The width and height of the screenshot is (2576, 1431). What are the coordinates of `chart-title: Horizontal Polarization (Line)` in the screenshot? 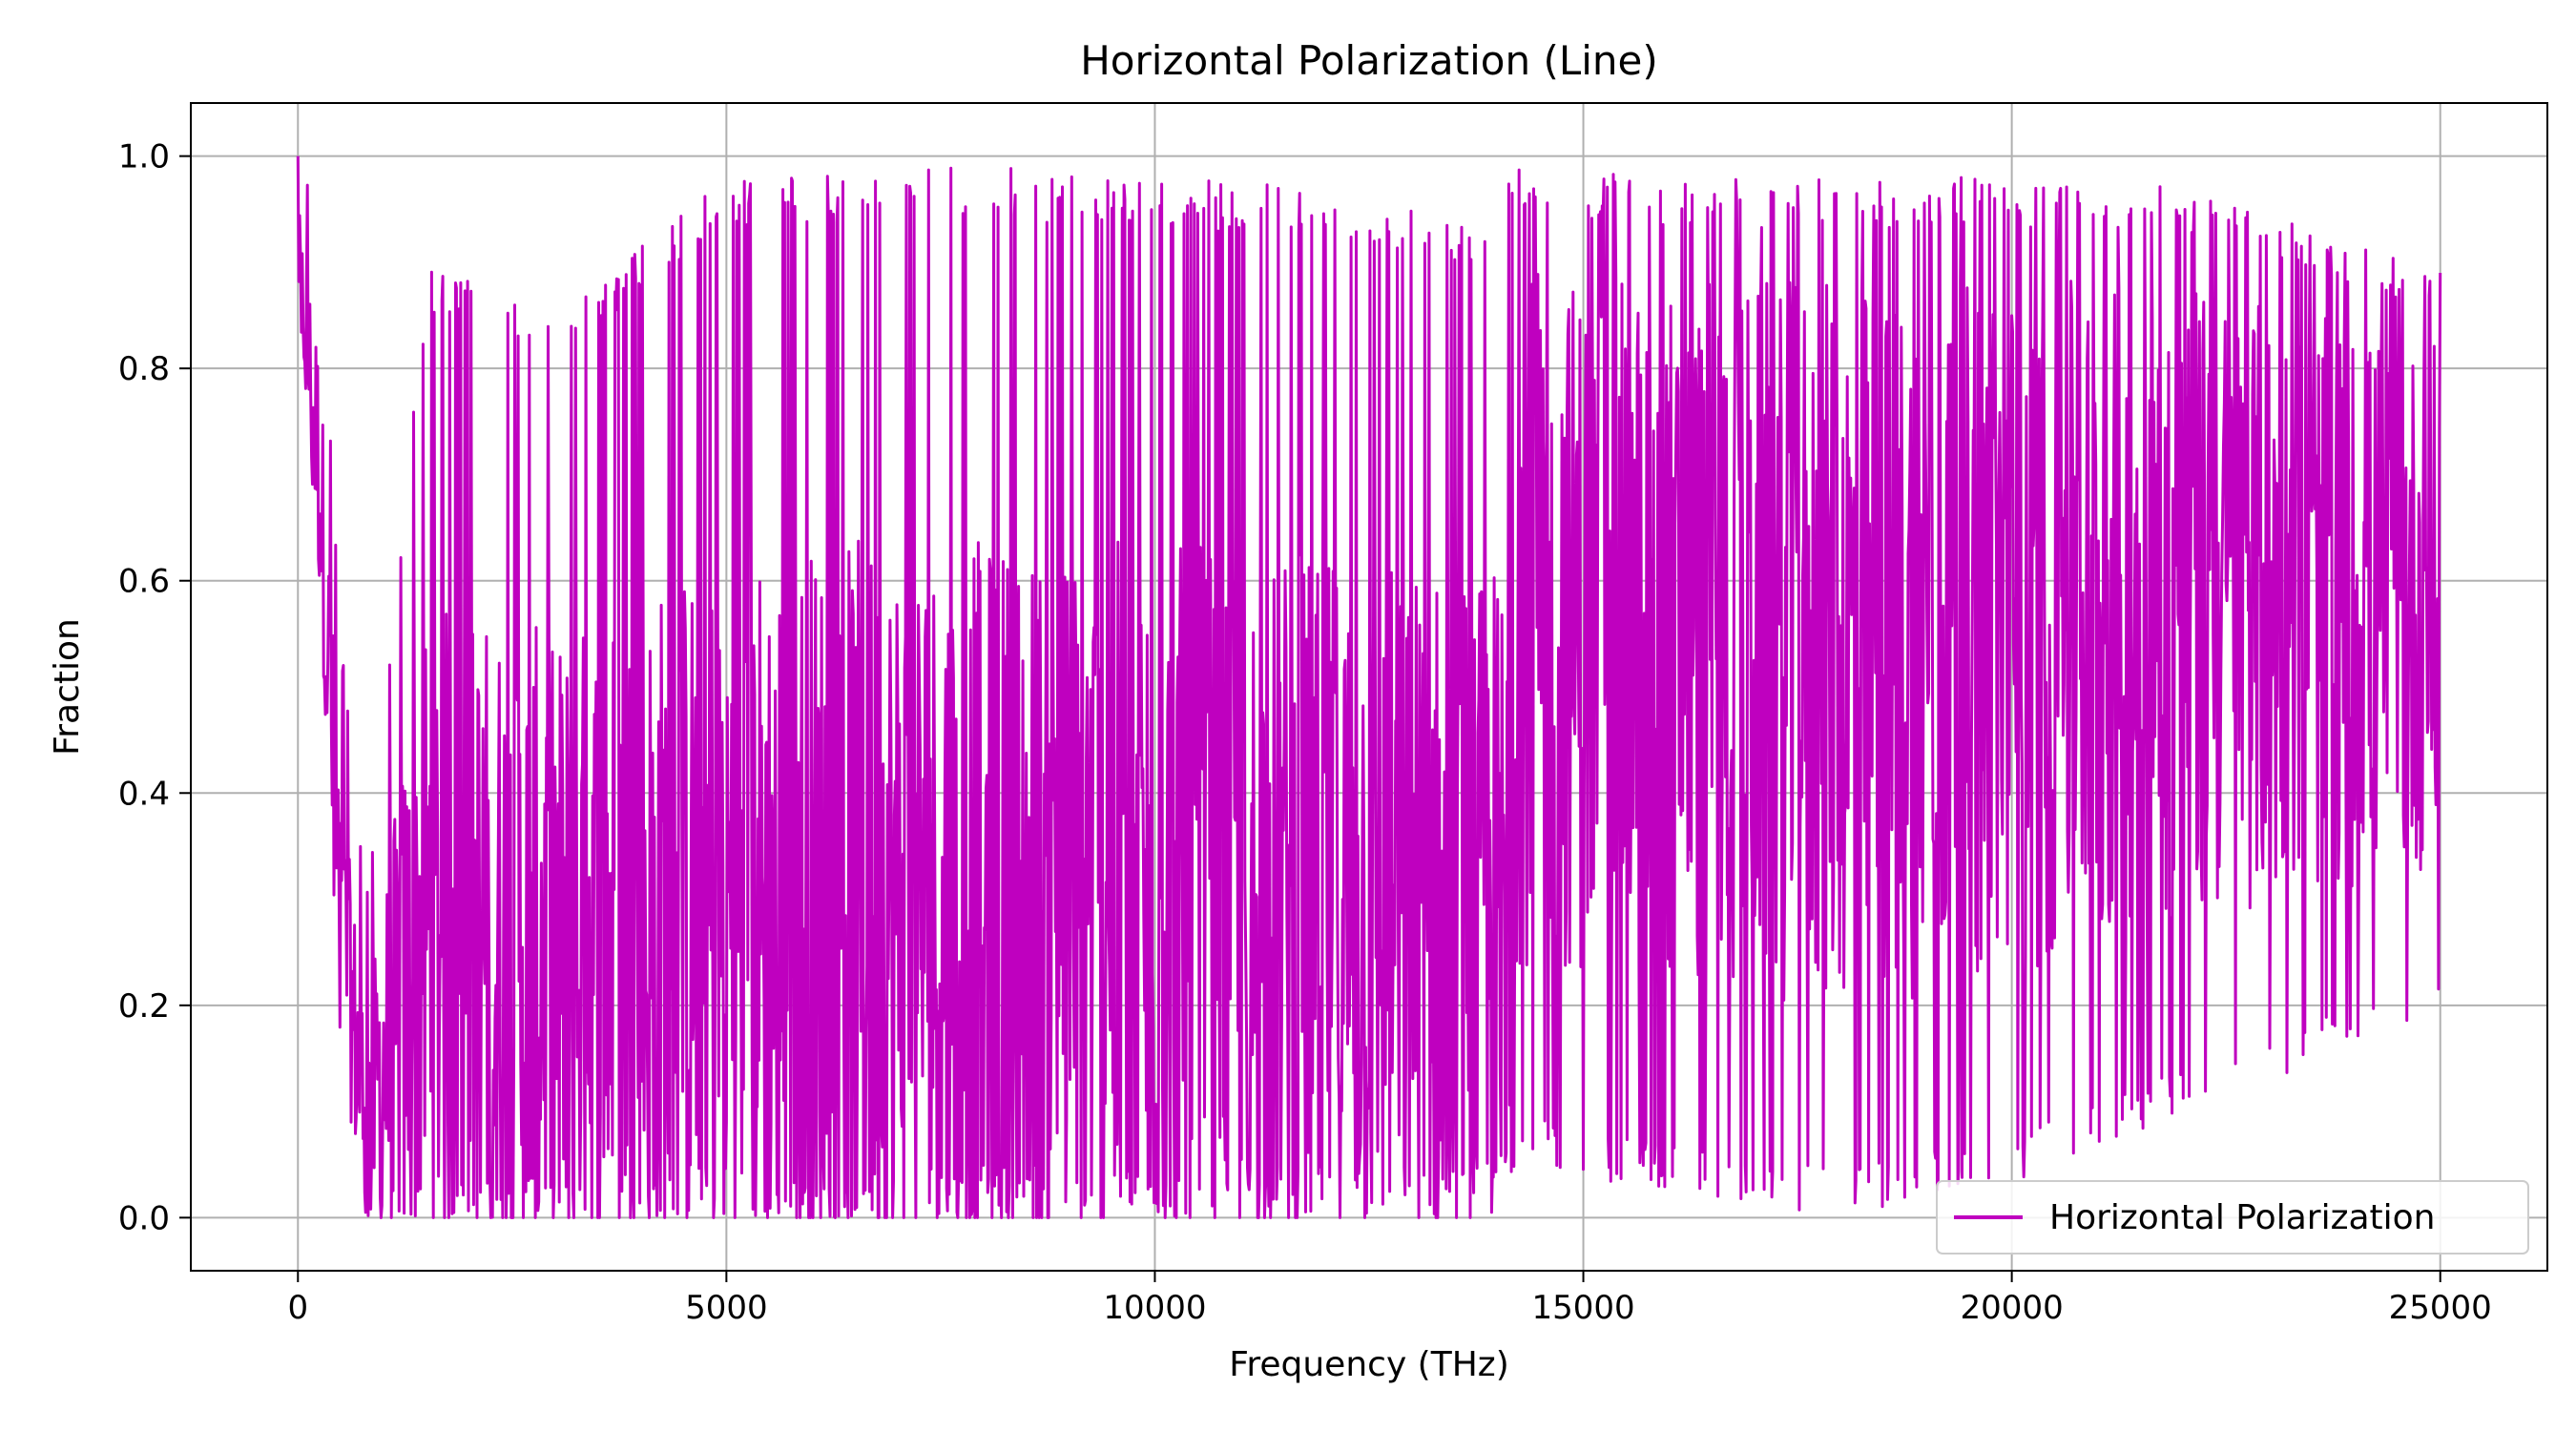 It's located at (1369, 61).